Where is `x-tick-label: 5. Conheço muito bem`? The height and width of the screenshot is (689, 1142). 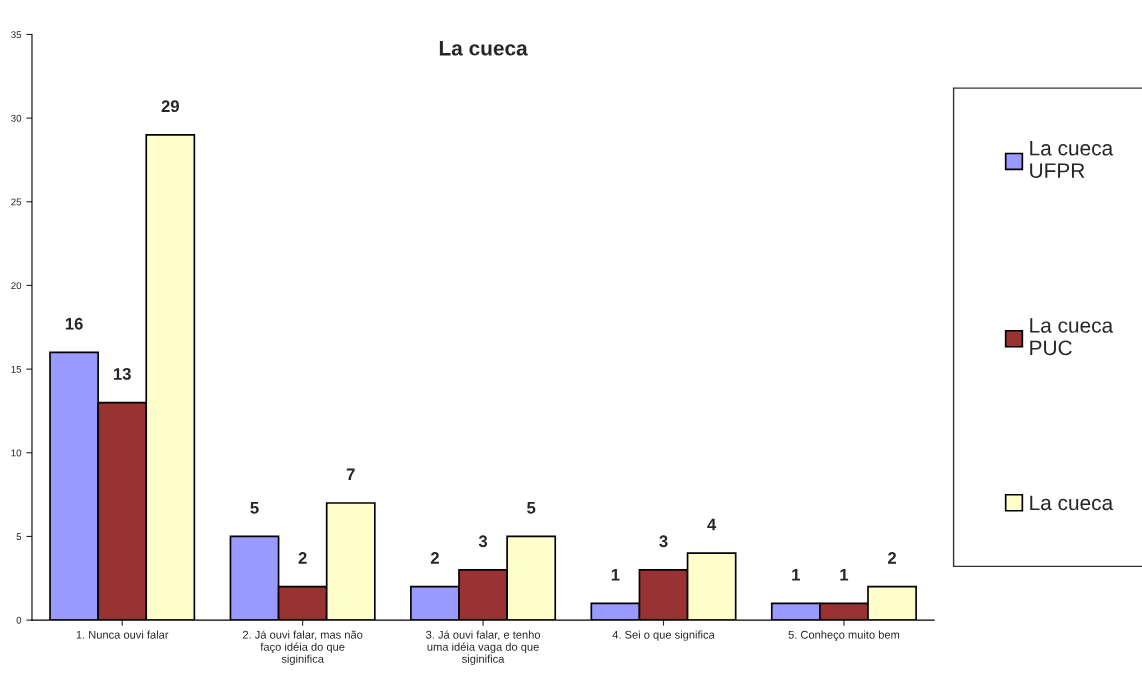
x-tick-label: 5. Conheço muito bem is located at coordinates (844, 635).